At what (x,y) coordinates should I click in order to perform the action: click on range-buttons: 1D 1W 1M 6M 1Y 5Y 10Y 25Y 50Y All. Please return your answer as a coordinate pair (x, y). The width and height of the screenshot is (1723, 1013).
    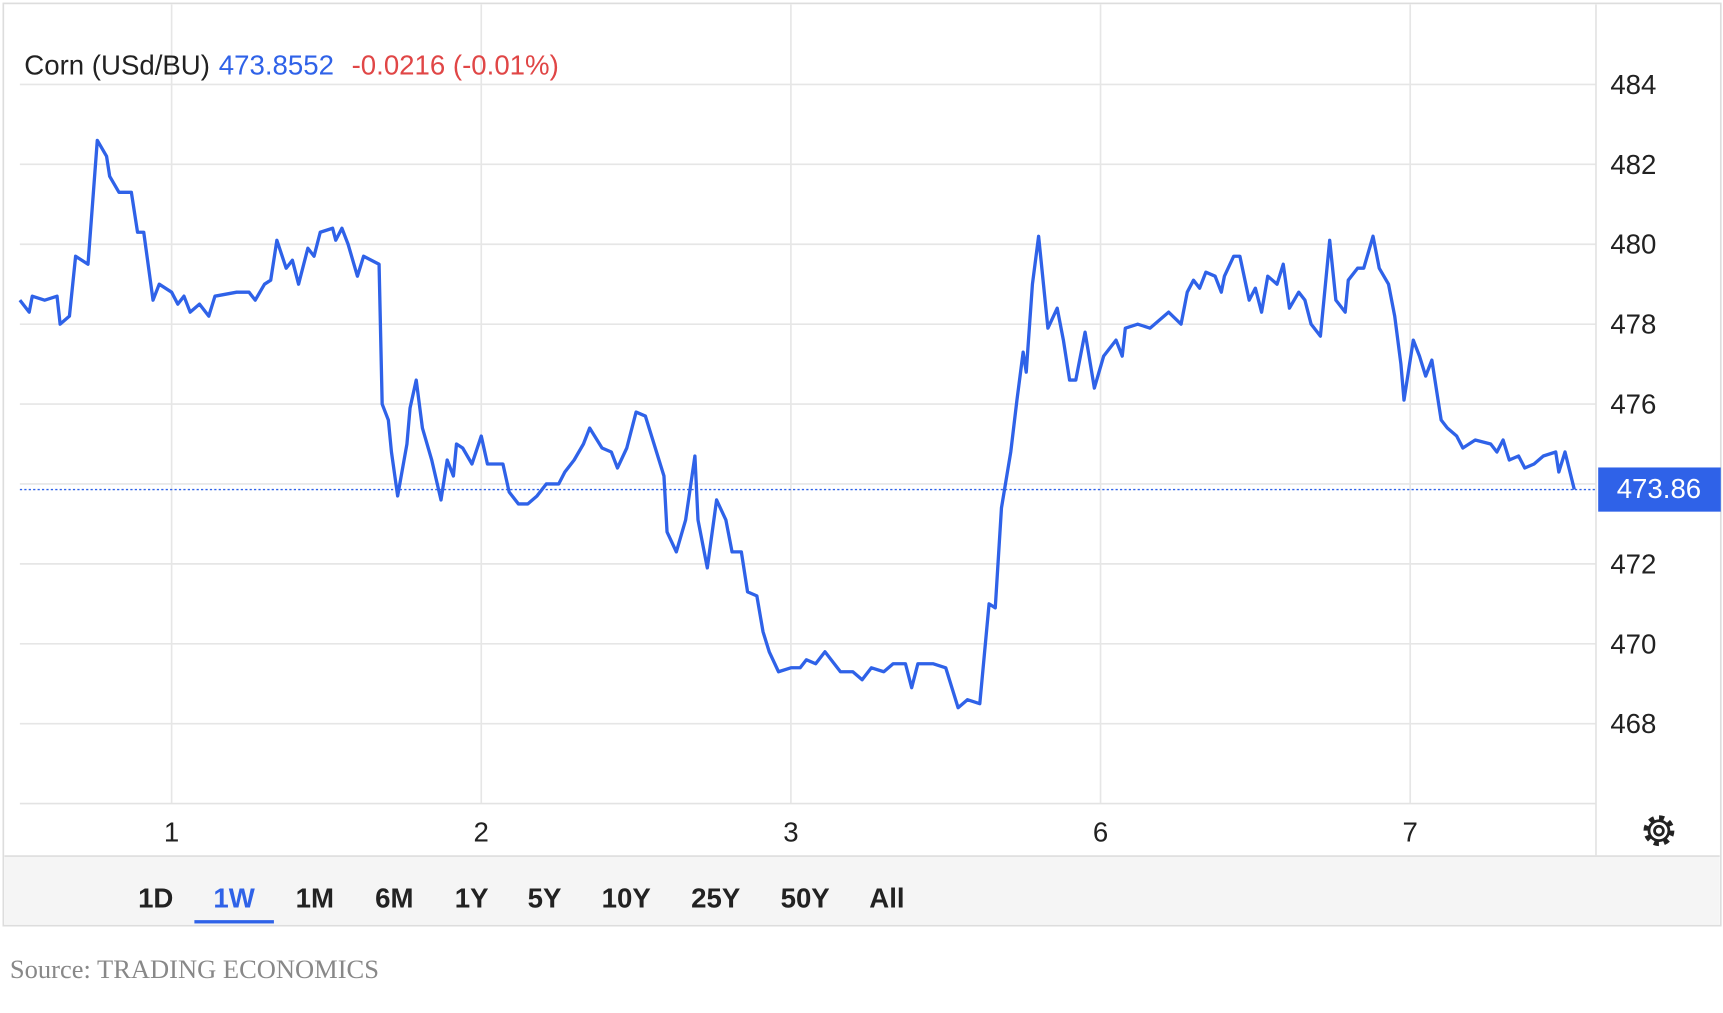
    Looking at the image, I should click on (521, 903).